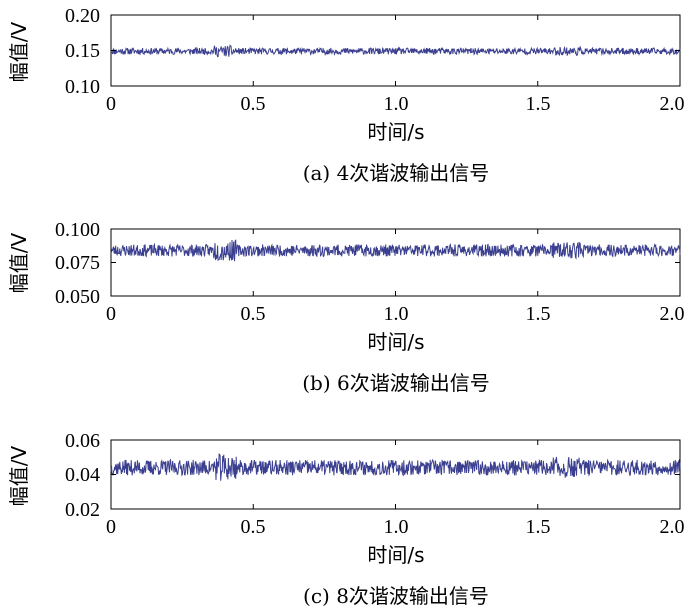  Describe the element at coordinates (395, 250) in the screenshot. I see `panel-b-signal-line` at that location.